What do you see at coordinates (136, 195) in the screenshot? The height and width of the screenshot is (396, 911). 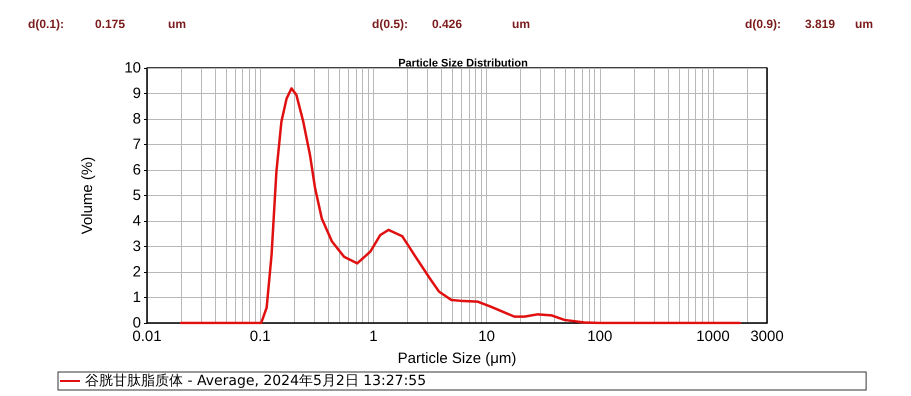 I see `y-tick-label: 5` at bounding box center [136, 195].